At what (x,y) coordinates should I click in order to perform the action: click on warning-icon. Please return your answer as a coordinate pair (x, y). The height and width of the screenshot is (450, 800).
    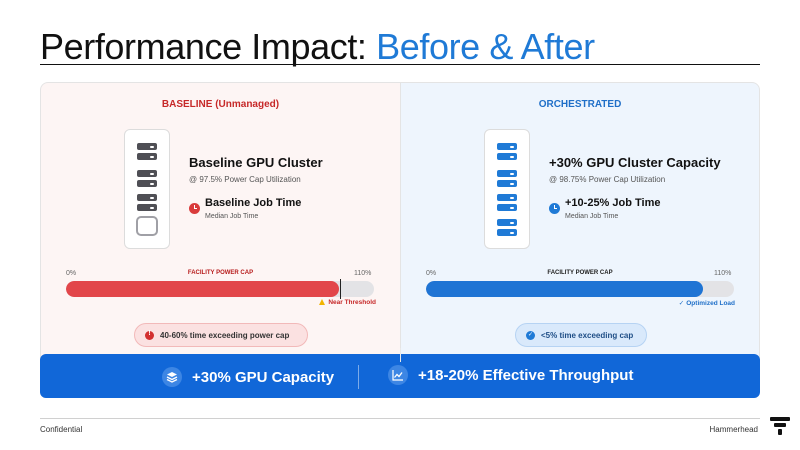
    Looking at the image, I should click on (322, 302).